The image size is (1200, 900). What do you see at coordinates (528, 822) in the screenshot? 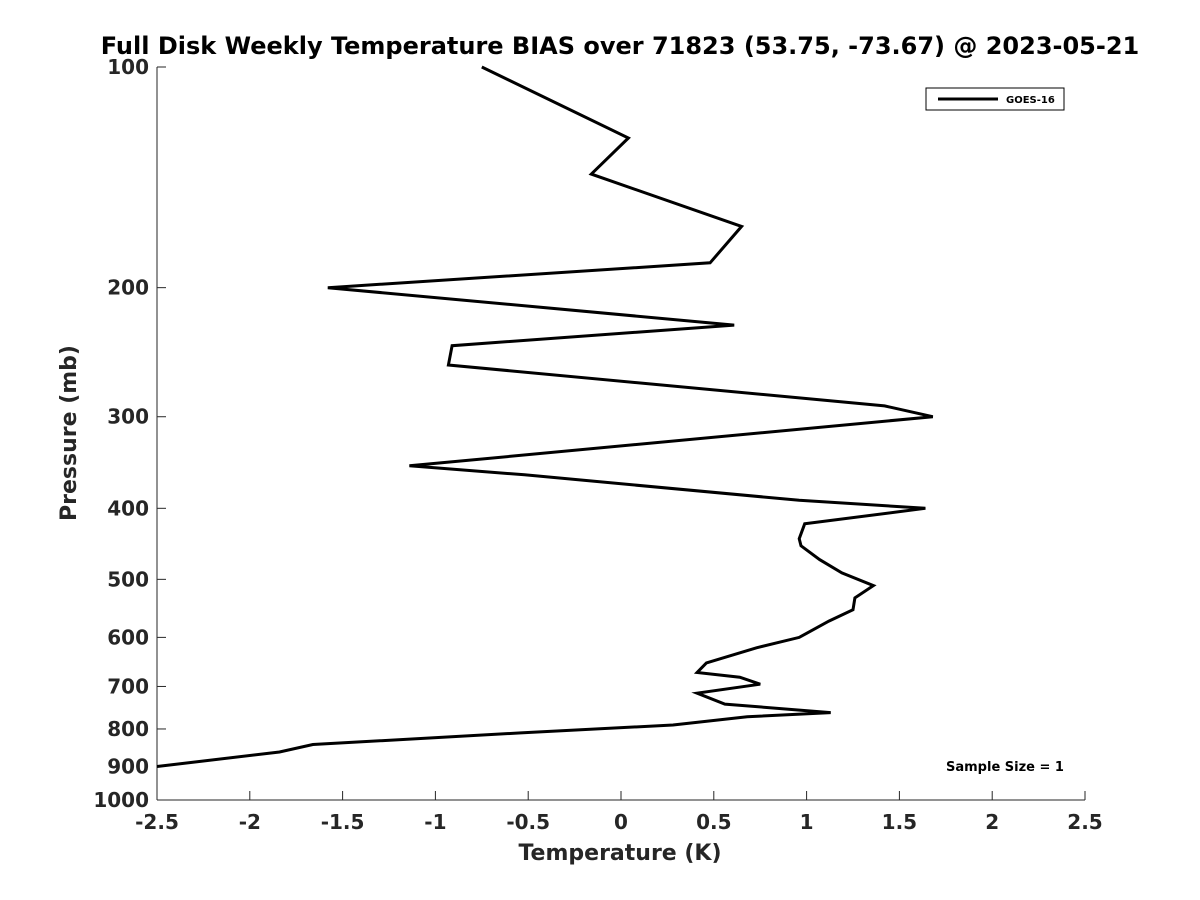
I see `x-tick-label: -0.5` at bounding box center [528, 822].